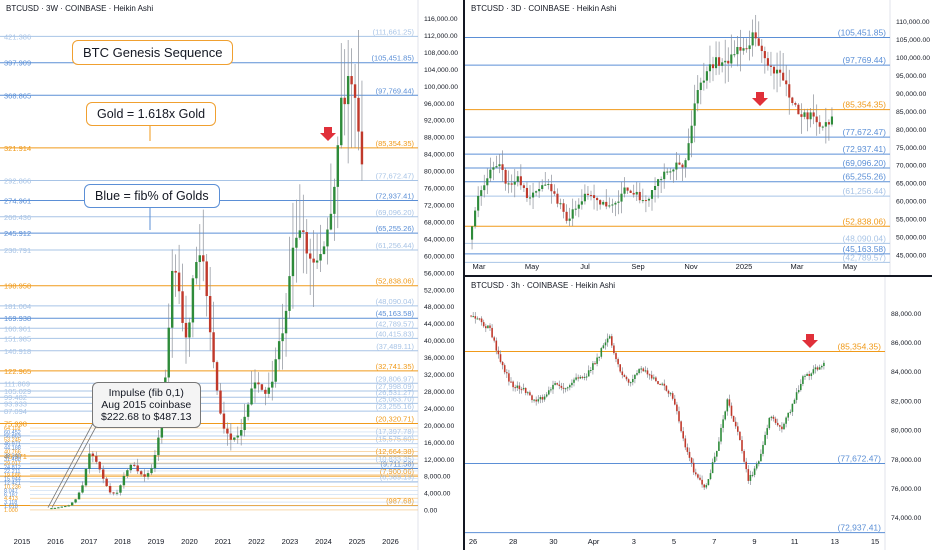 This screenshot has width=932, height=550. Describe the element at coordinates (437, 494) in the screenshot. I see `y-tick-label: 4,000.00` at that location.